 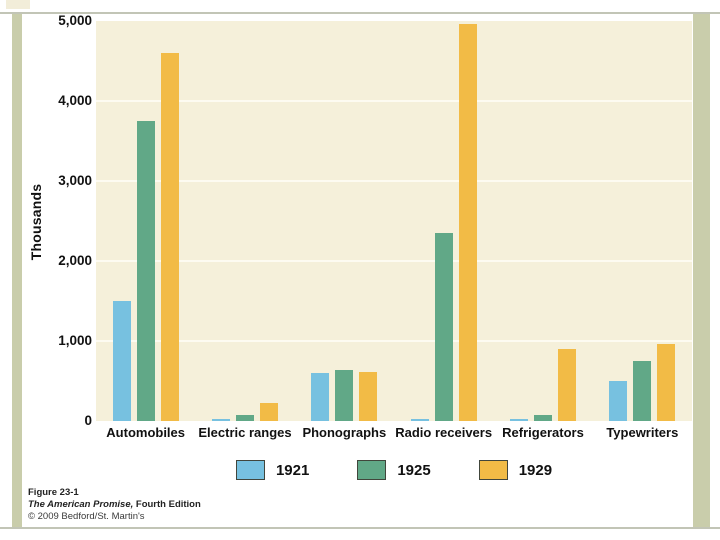 What do you see at coordinates (245, 432) in the screenshot?
I see `x-category-label: Electric ranges` at bounding box center [245, 432].